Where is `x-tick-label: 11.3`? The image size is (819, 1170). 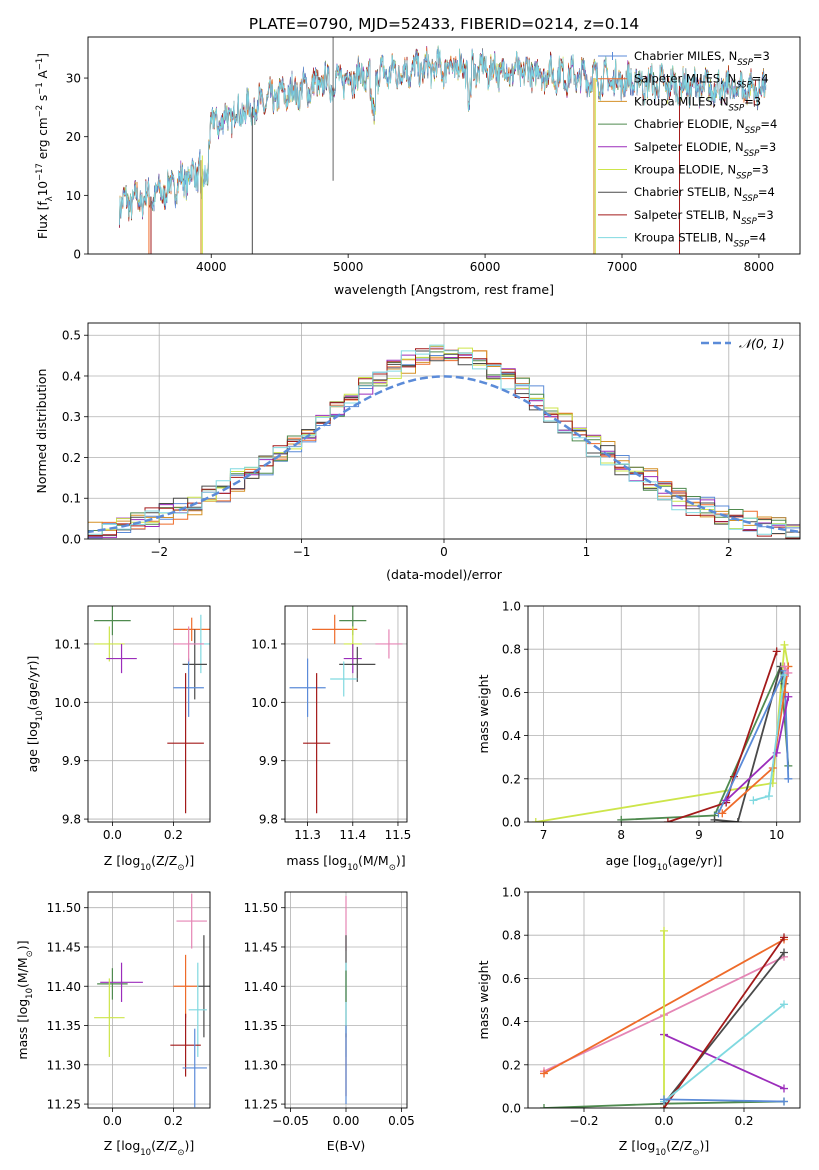
x-tick-label: 11.3 is located at coordinates (307, 835).